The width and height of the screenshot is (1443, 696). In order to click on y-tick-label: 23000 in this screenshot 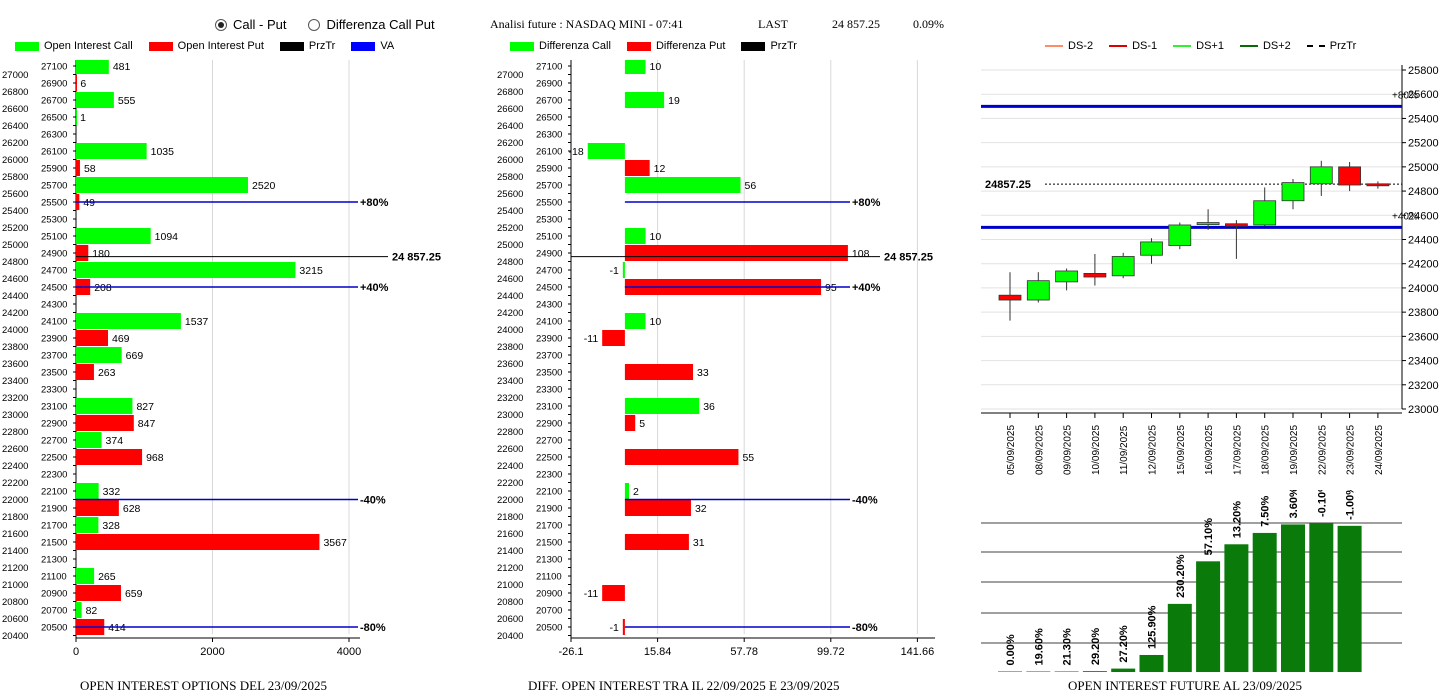, I will do `click(1423, 410)`.